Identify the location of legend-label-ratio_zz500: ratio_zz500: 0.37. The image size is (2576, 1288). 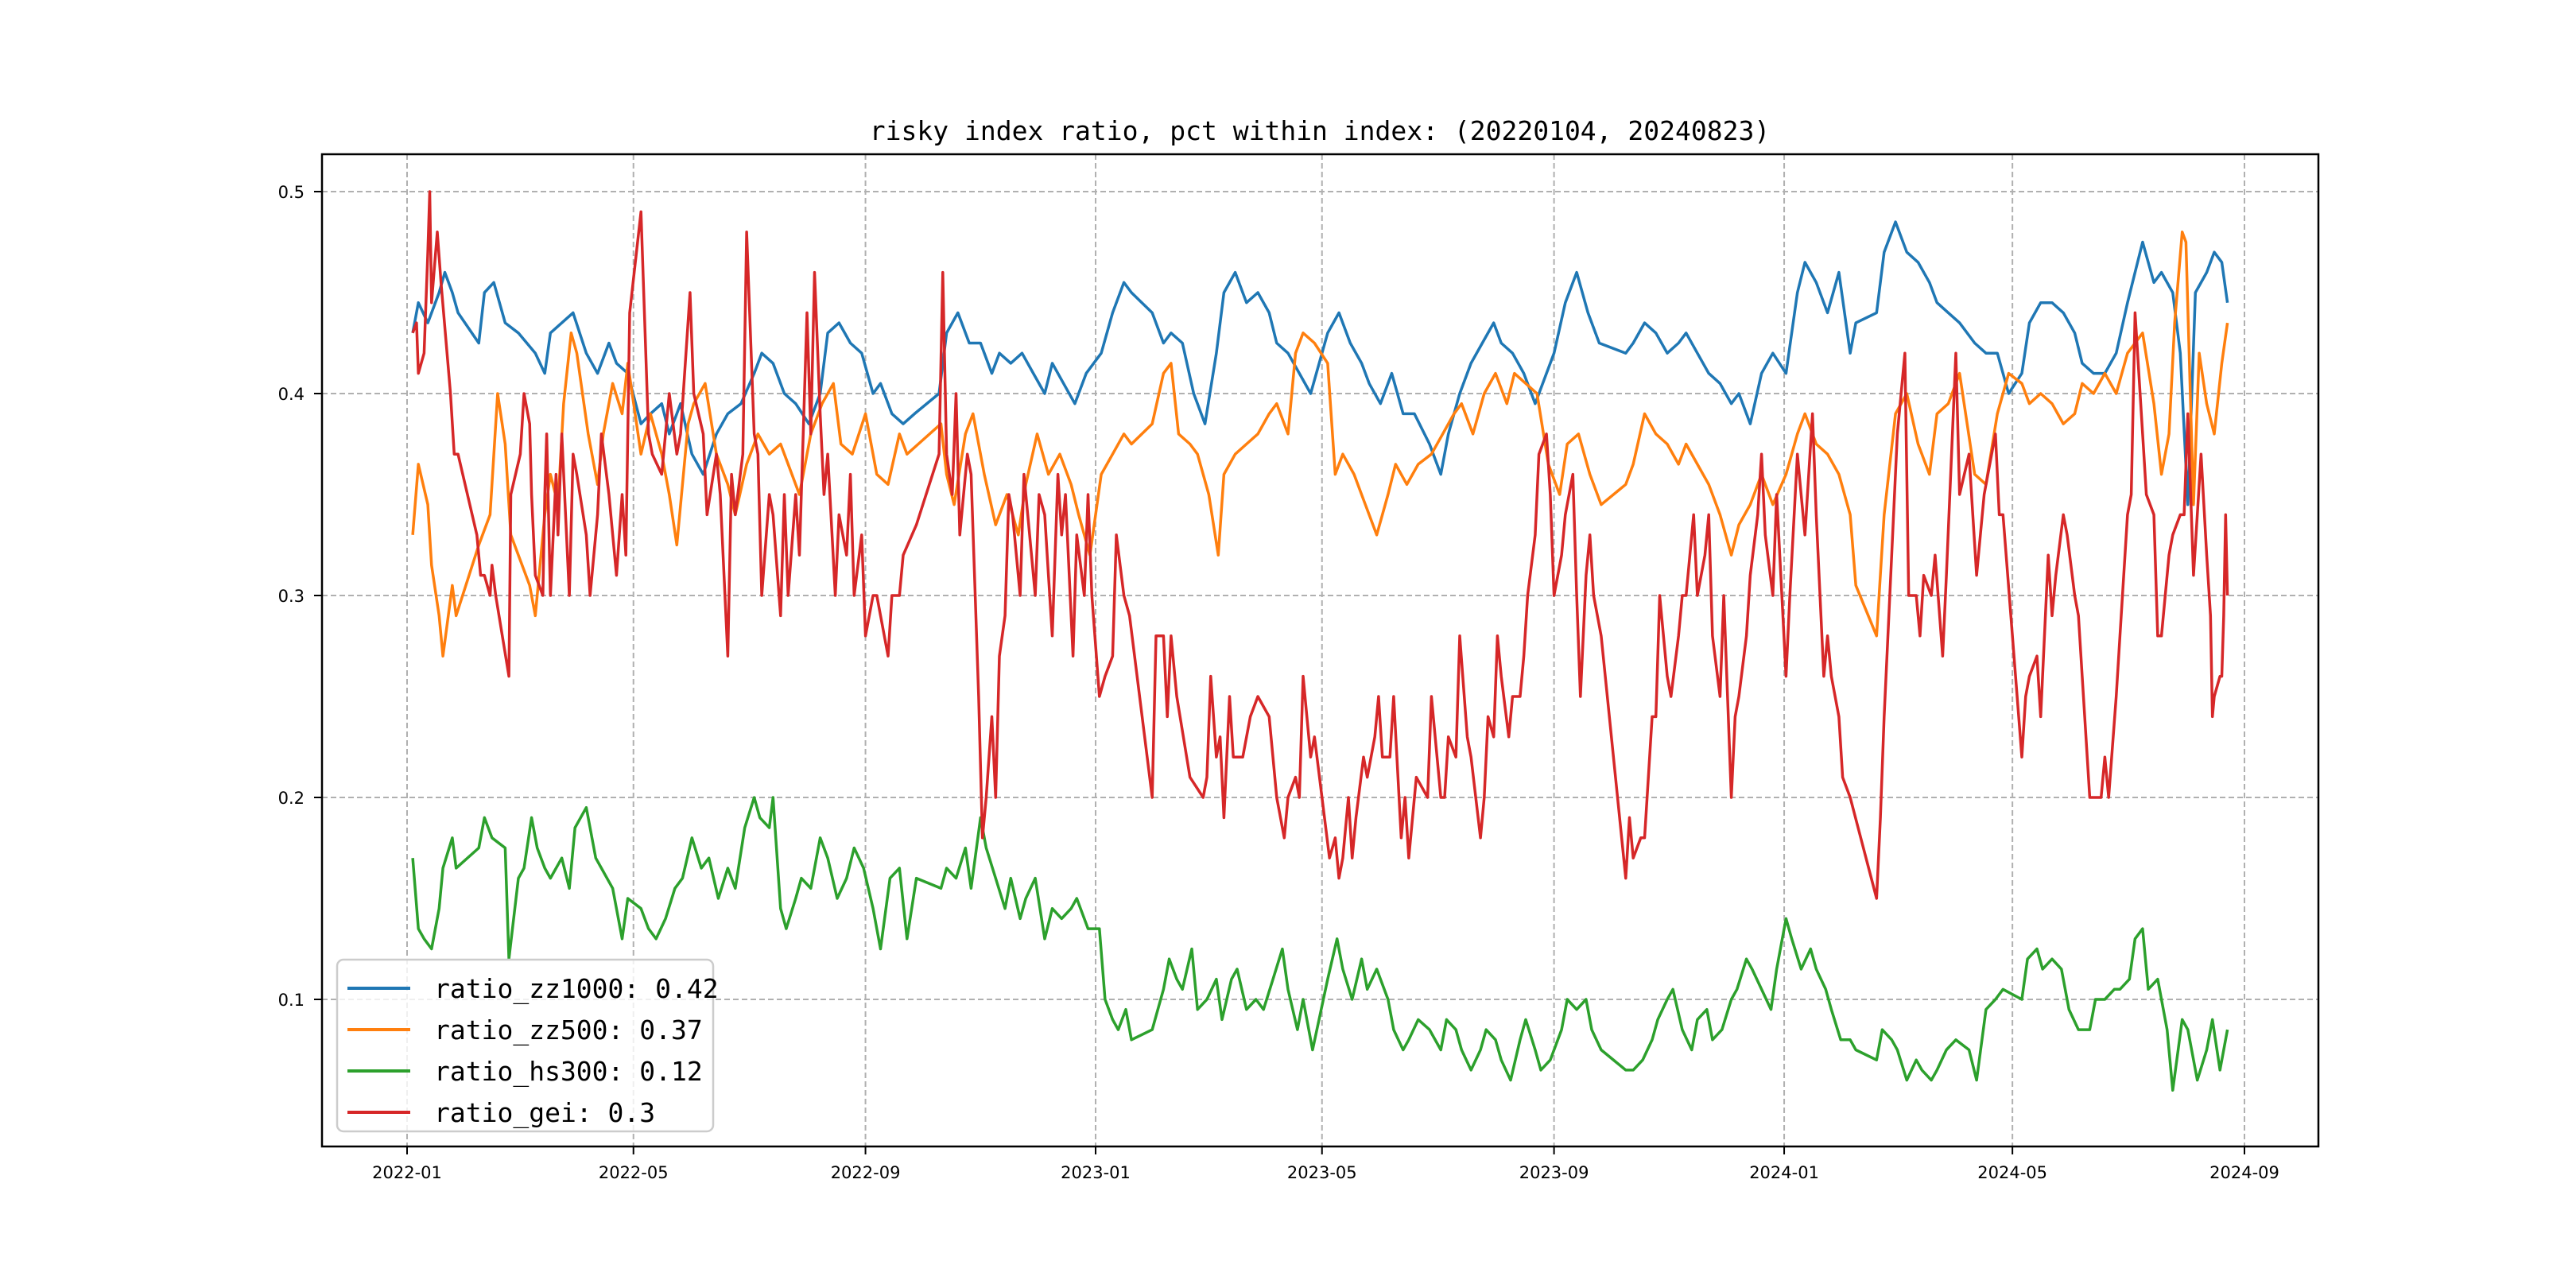
(568, 1030).